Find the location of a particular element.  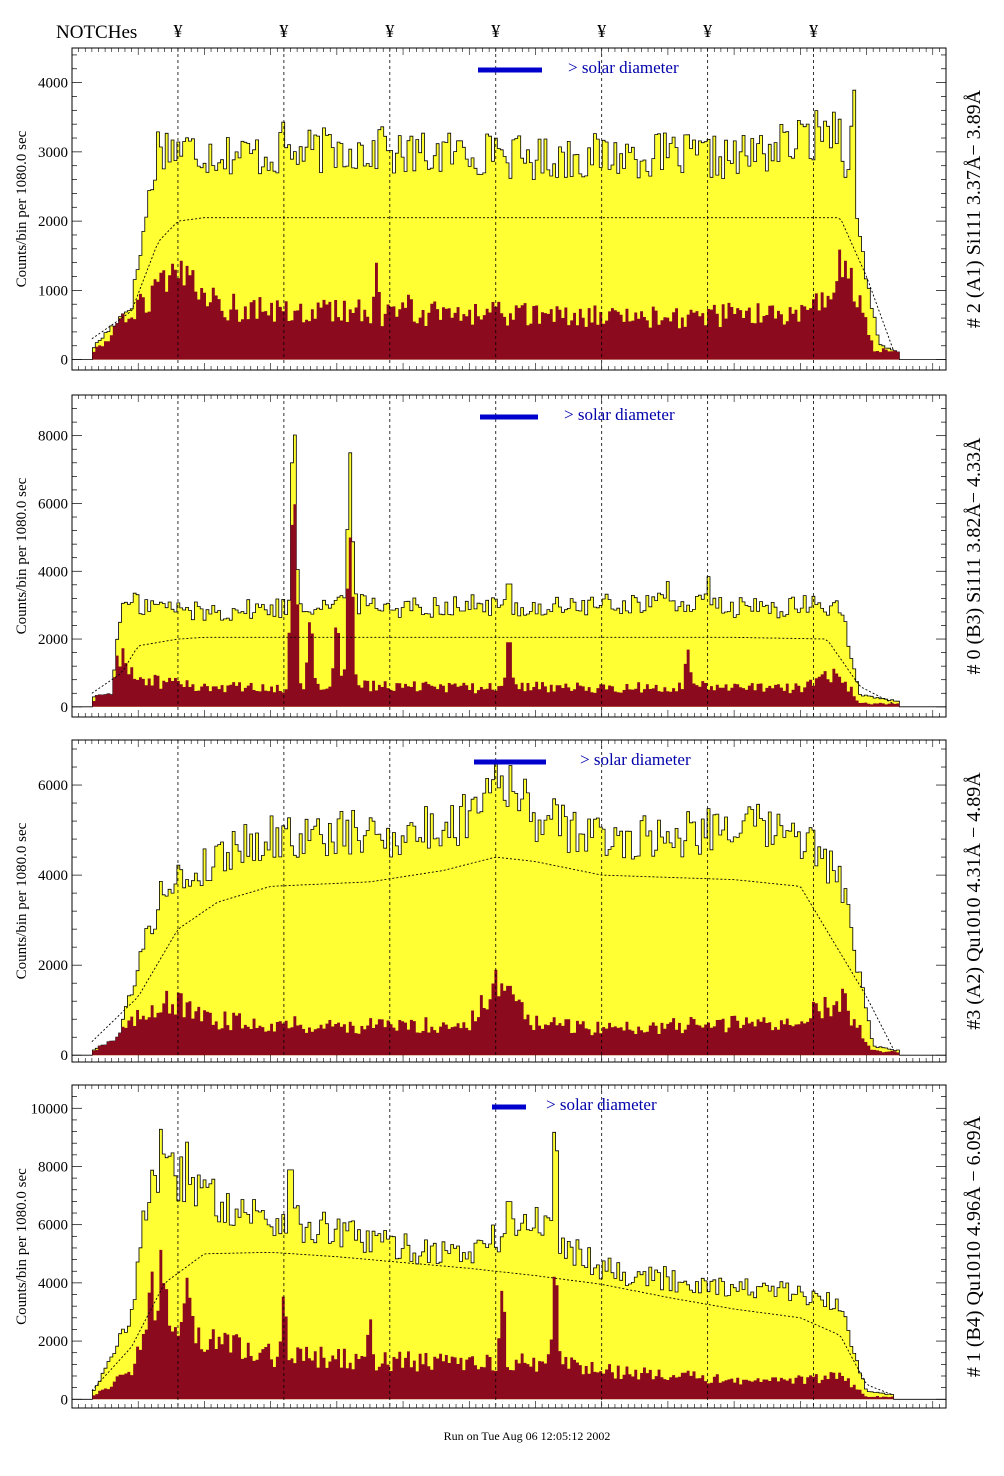

y-tick-label: 1000 is located at coordinates (53, 291).